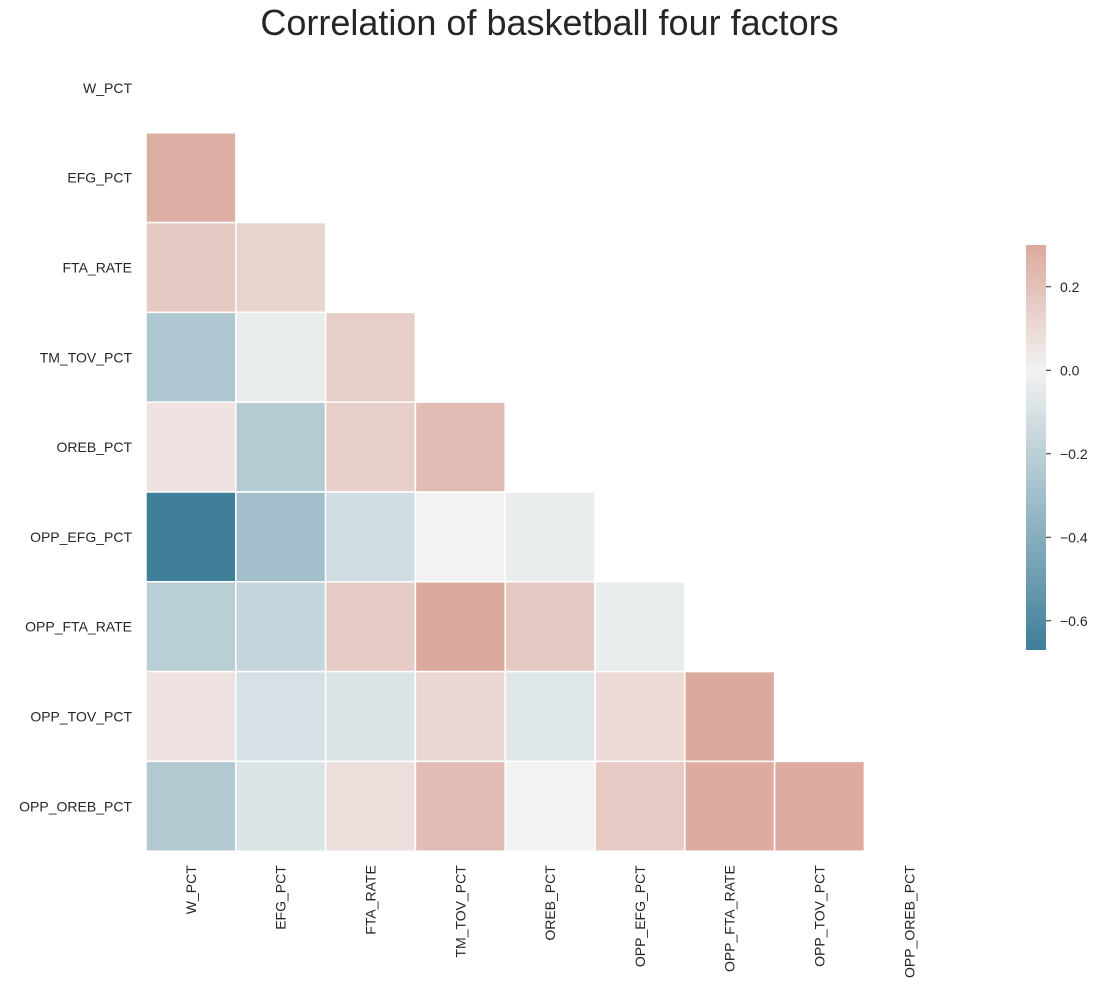 Image resolution: width=1099 pixels, height=998 pixels. What do you see at coordinates (1070, 287) in the screenshot?
I see `colorbar-tick-label: 0.2` at bounding box center [1070, 287].